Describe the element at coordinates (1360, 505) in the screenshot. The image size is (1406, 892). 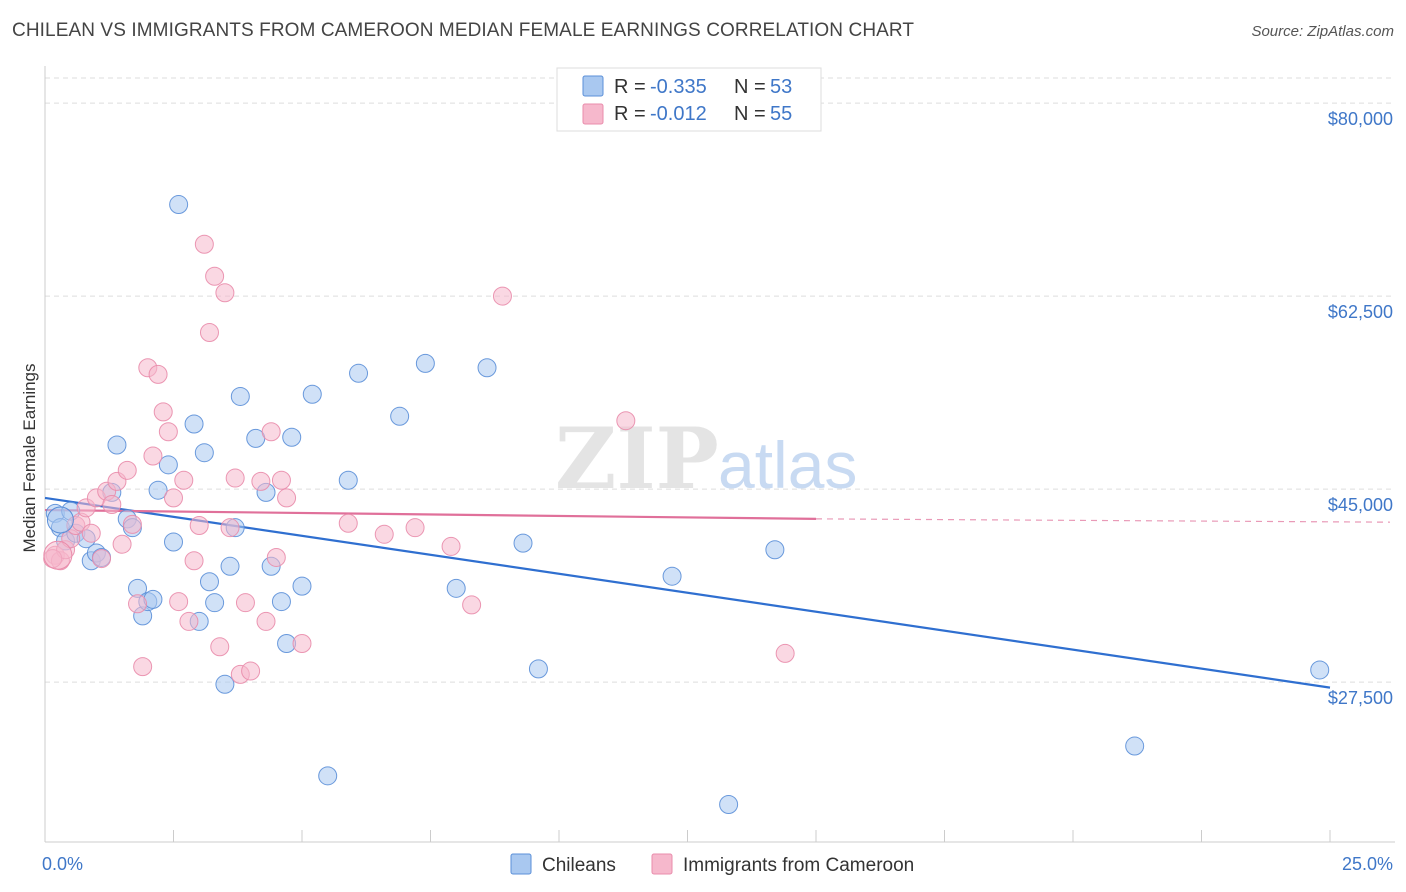
I see `y-tick-label: $45,000` at that location.